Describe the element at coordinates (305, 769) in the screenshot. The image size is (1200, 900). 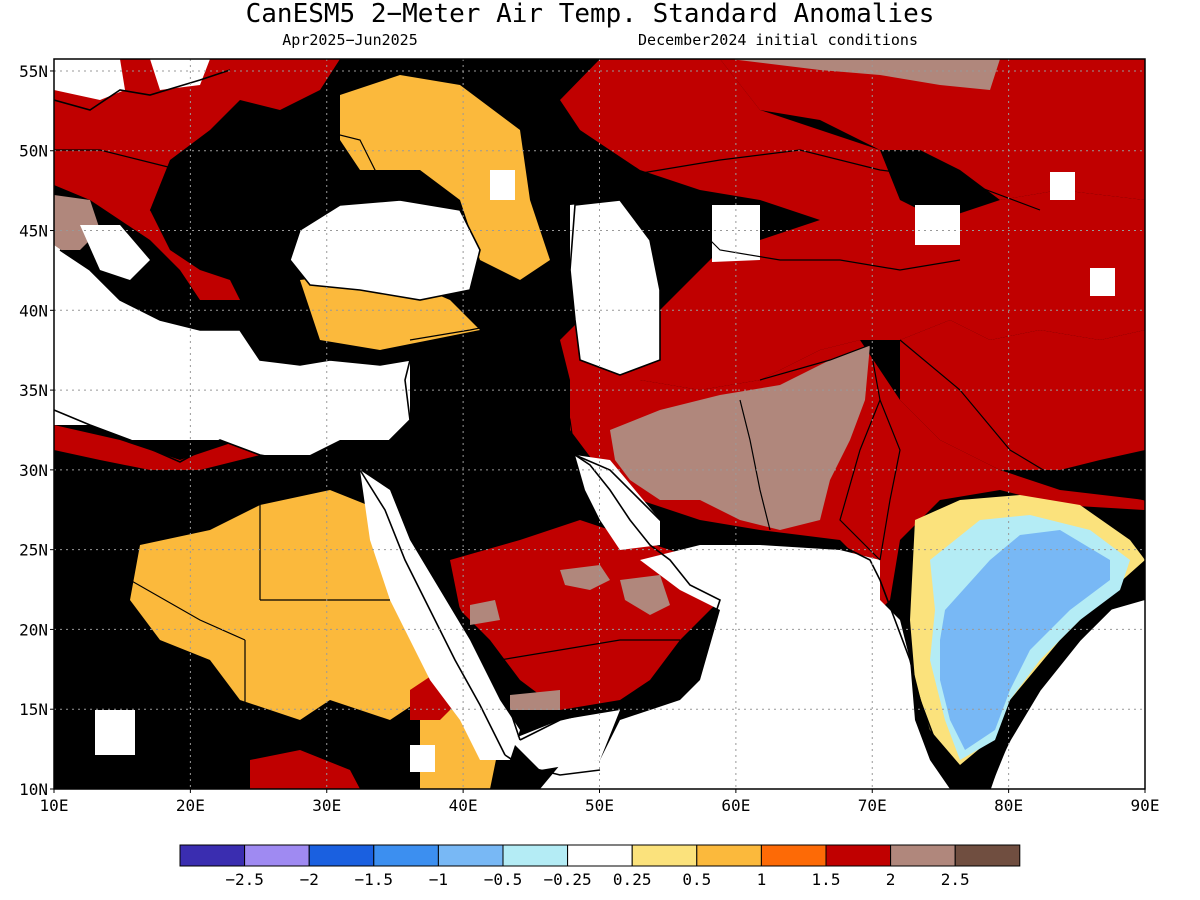
I see `anomaly-region-1-5-sudan` at that location.